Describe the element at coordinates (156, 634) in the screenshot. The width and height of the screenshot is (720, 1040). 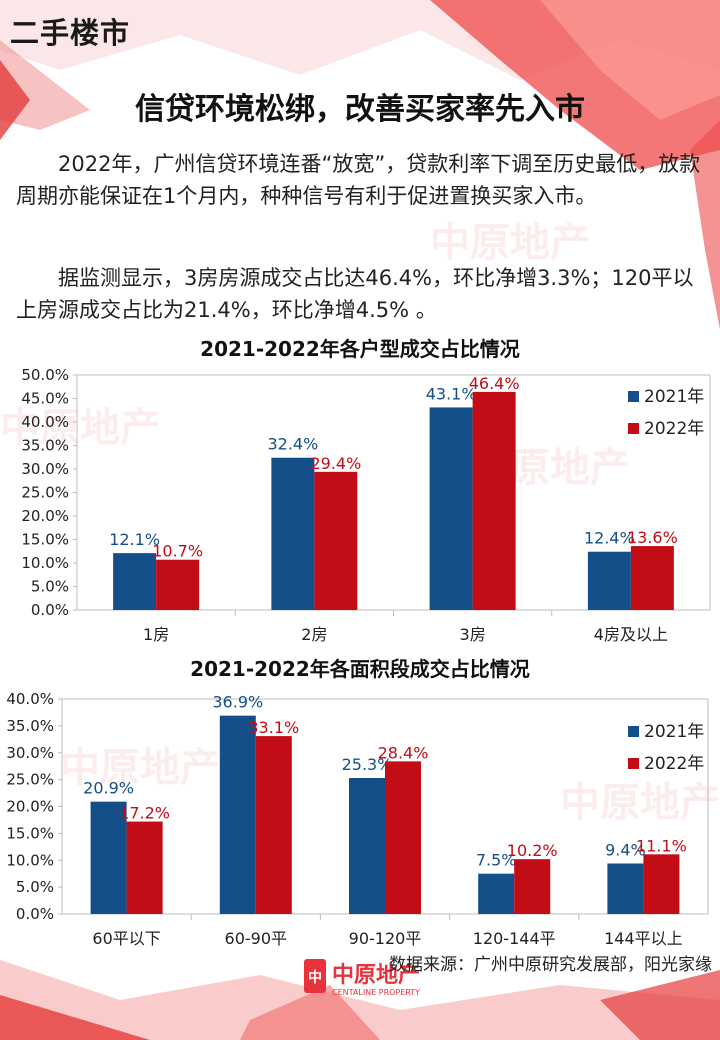
I see `x-category-label: 1房` at that location.